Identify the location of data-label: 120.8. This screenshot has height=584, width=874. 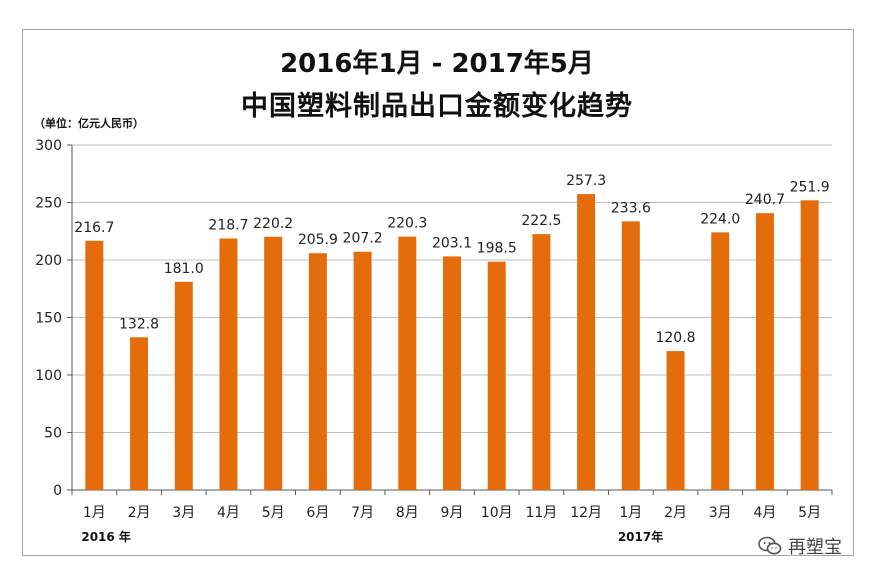
(675, 338).